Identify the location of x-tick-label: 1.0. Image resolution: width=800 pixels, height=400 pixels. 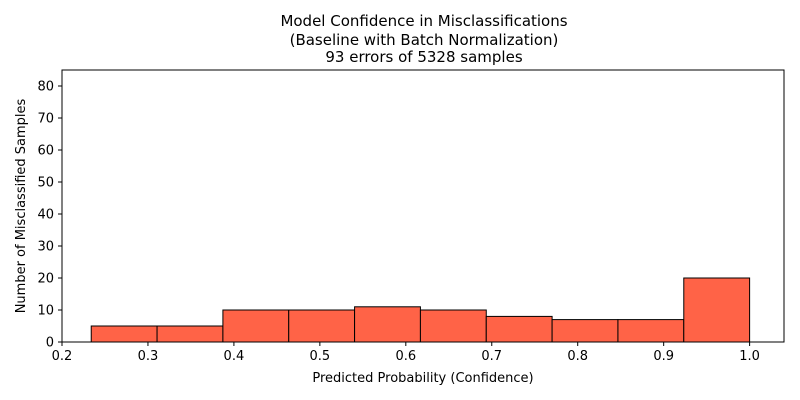
(749, 356).